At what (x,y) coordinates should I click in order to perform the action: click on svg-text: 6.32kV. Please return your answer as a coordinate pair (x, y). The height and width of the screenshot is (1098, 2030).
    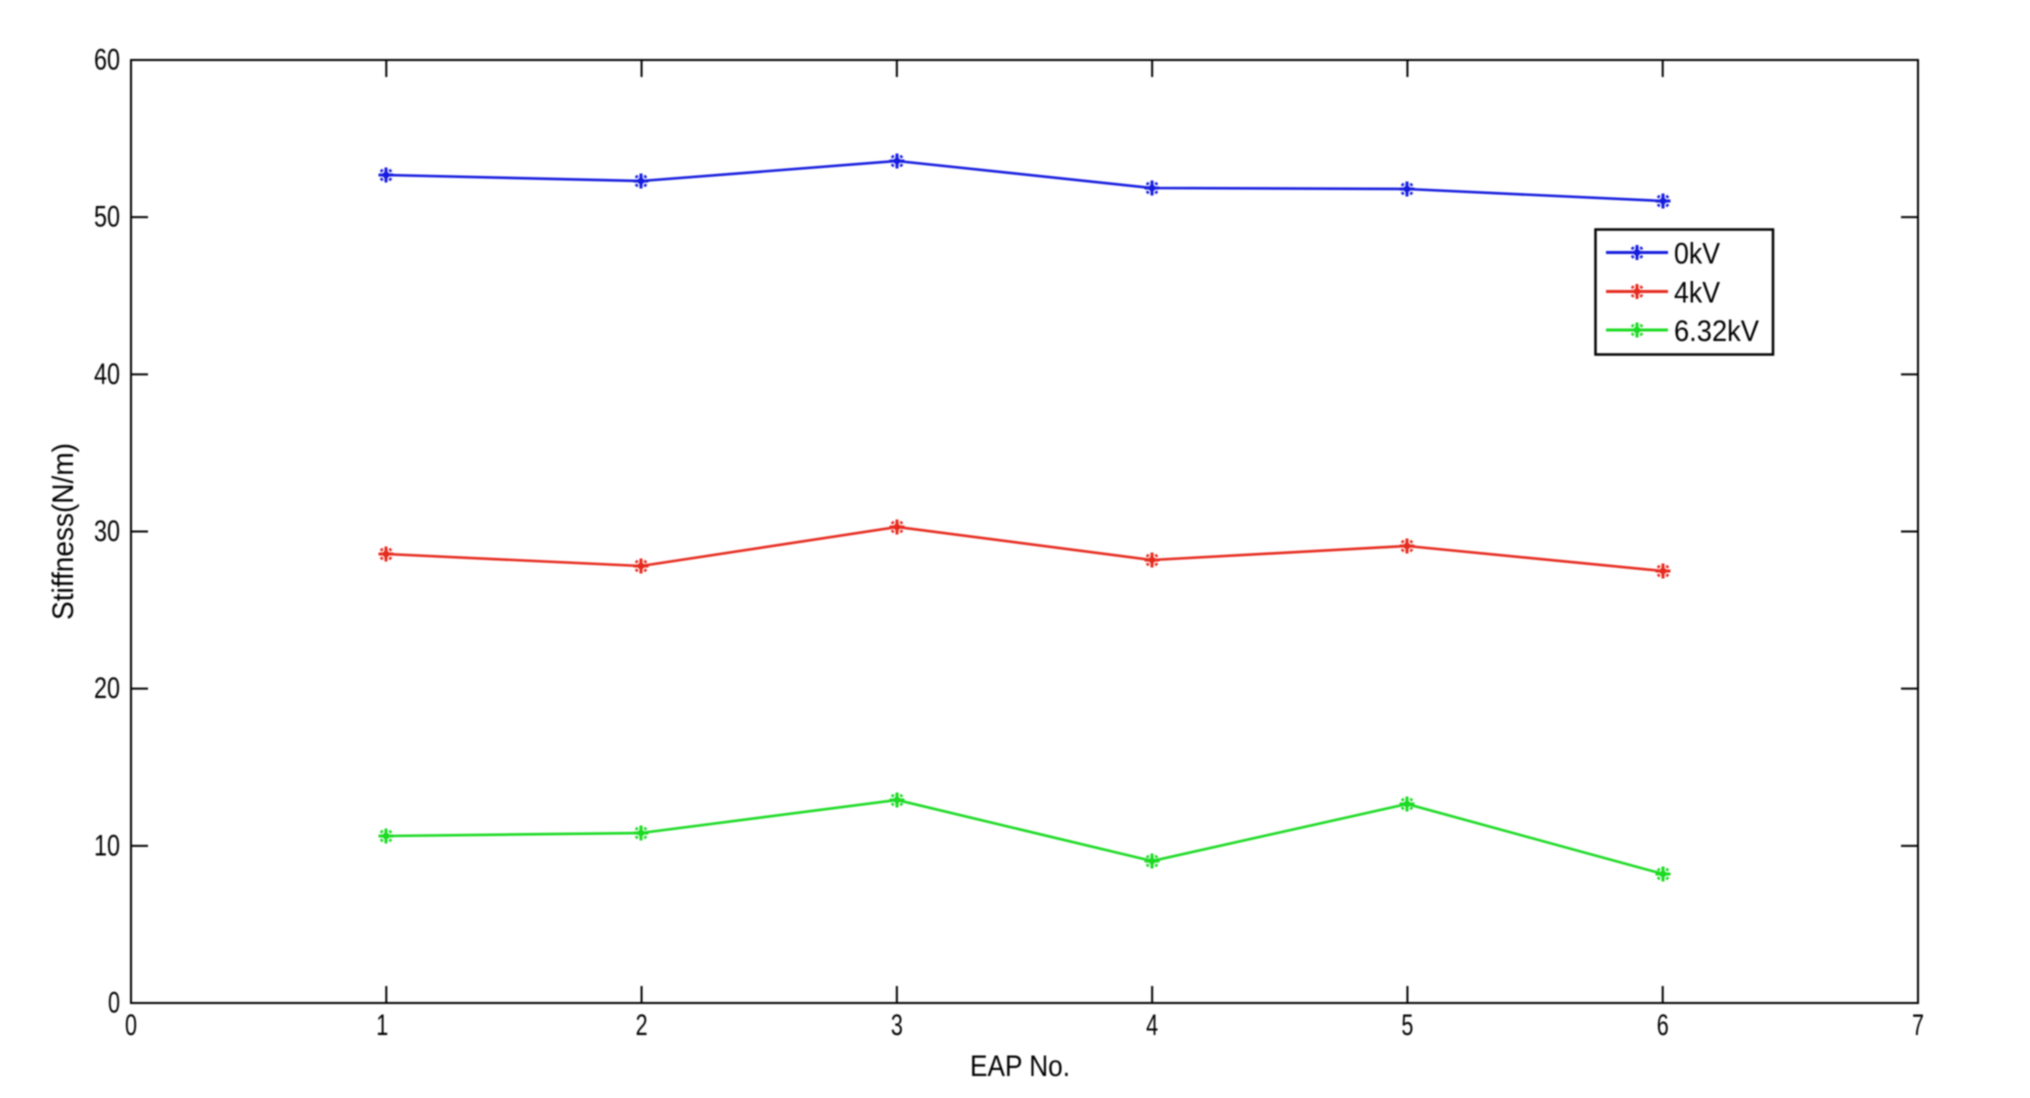
    Looking at the image, I should click on (1716, 331).